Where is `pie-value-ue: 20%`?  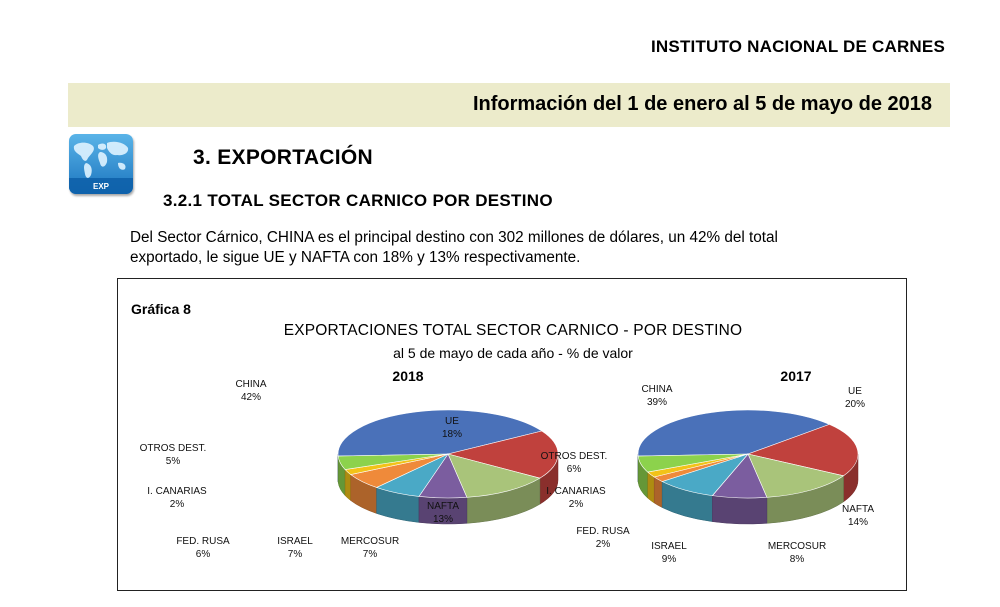
pie-value-ue: 20% is located at coordinates (855, 404).